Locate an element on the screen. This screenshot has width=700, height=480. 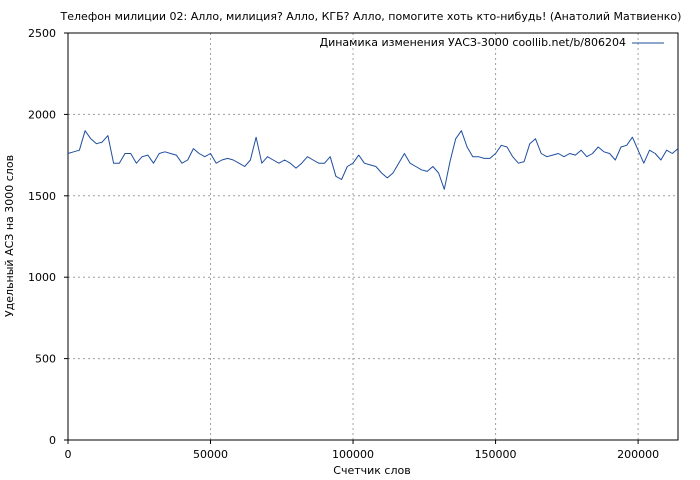
y-tick-label: 0 is located at coordinates (52, 440).